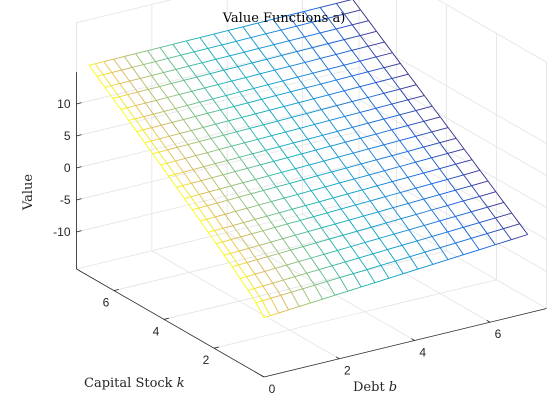 This screenshot has height=420, width=560. Describe the element at coordinates (452, 89) in the screenshot. I see `z-grid-line` at that location.